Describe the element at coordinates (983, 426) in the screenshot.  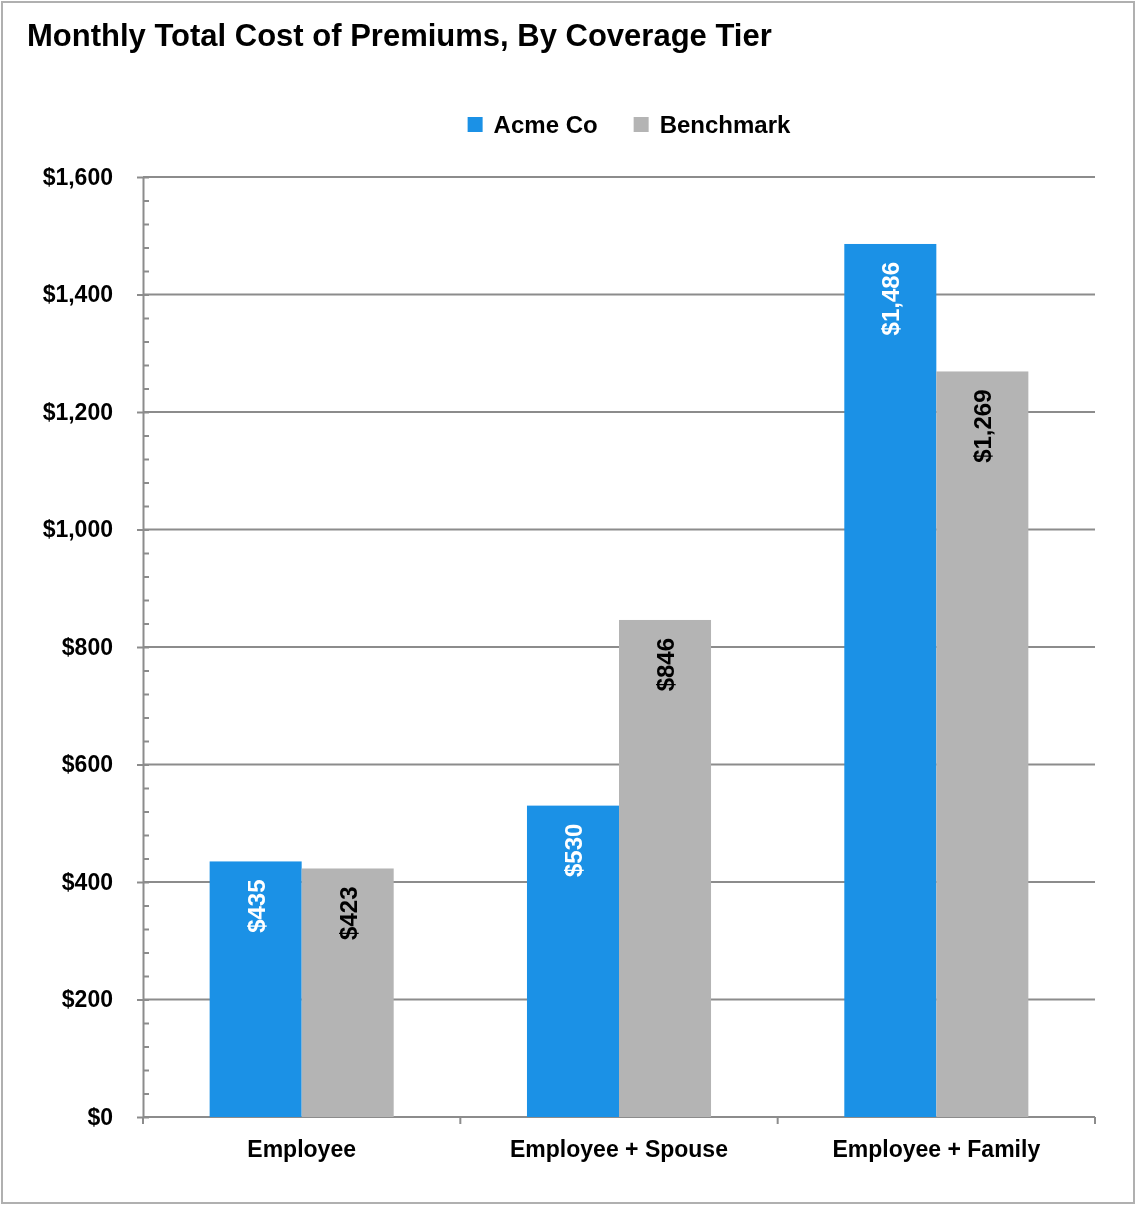
I see `data-label: $1,269` at that location.